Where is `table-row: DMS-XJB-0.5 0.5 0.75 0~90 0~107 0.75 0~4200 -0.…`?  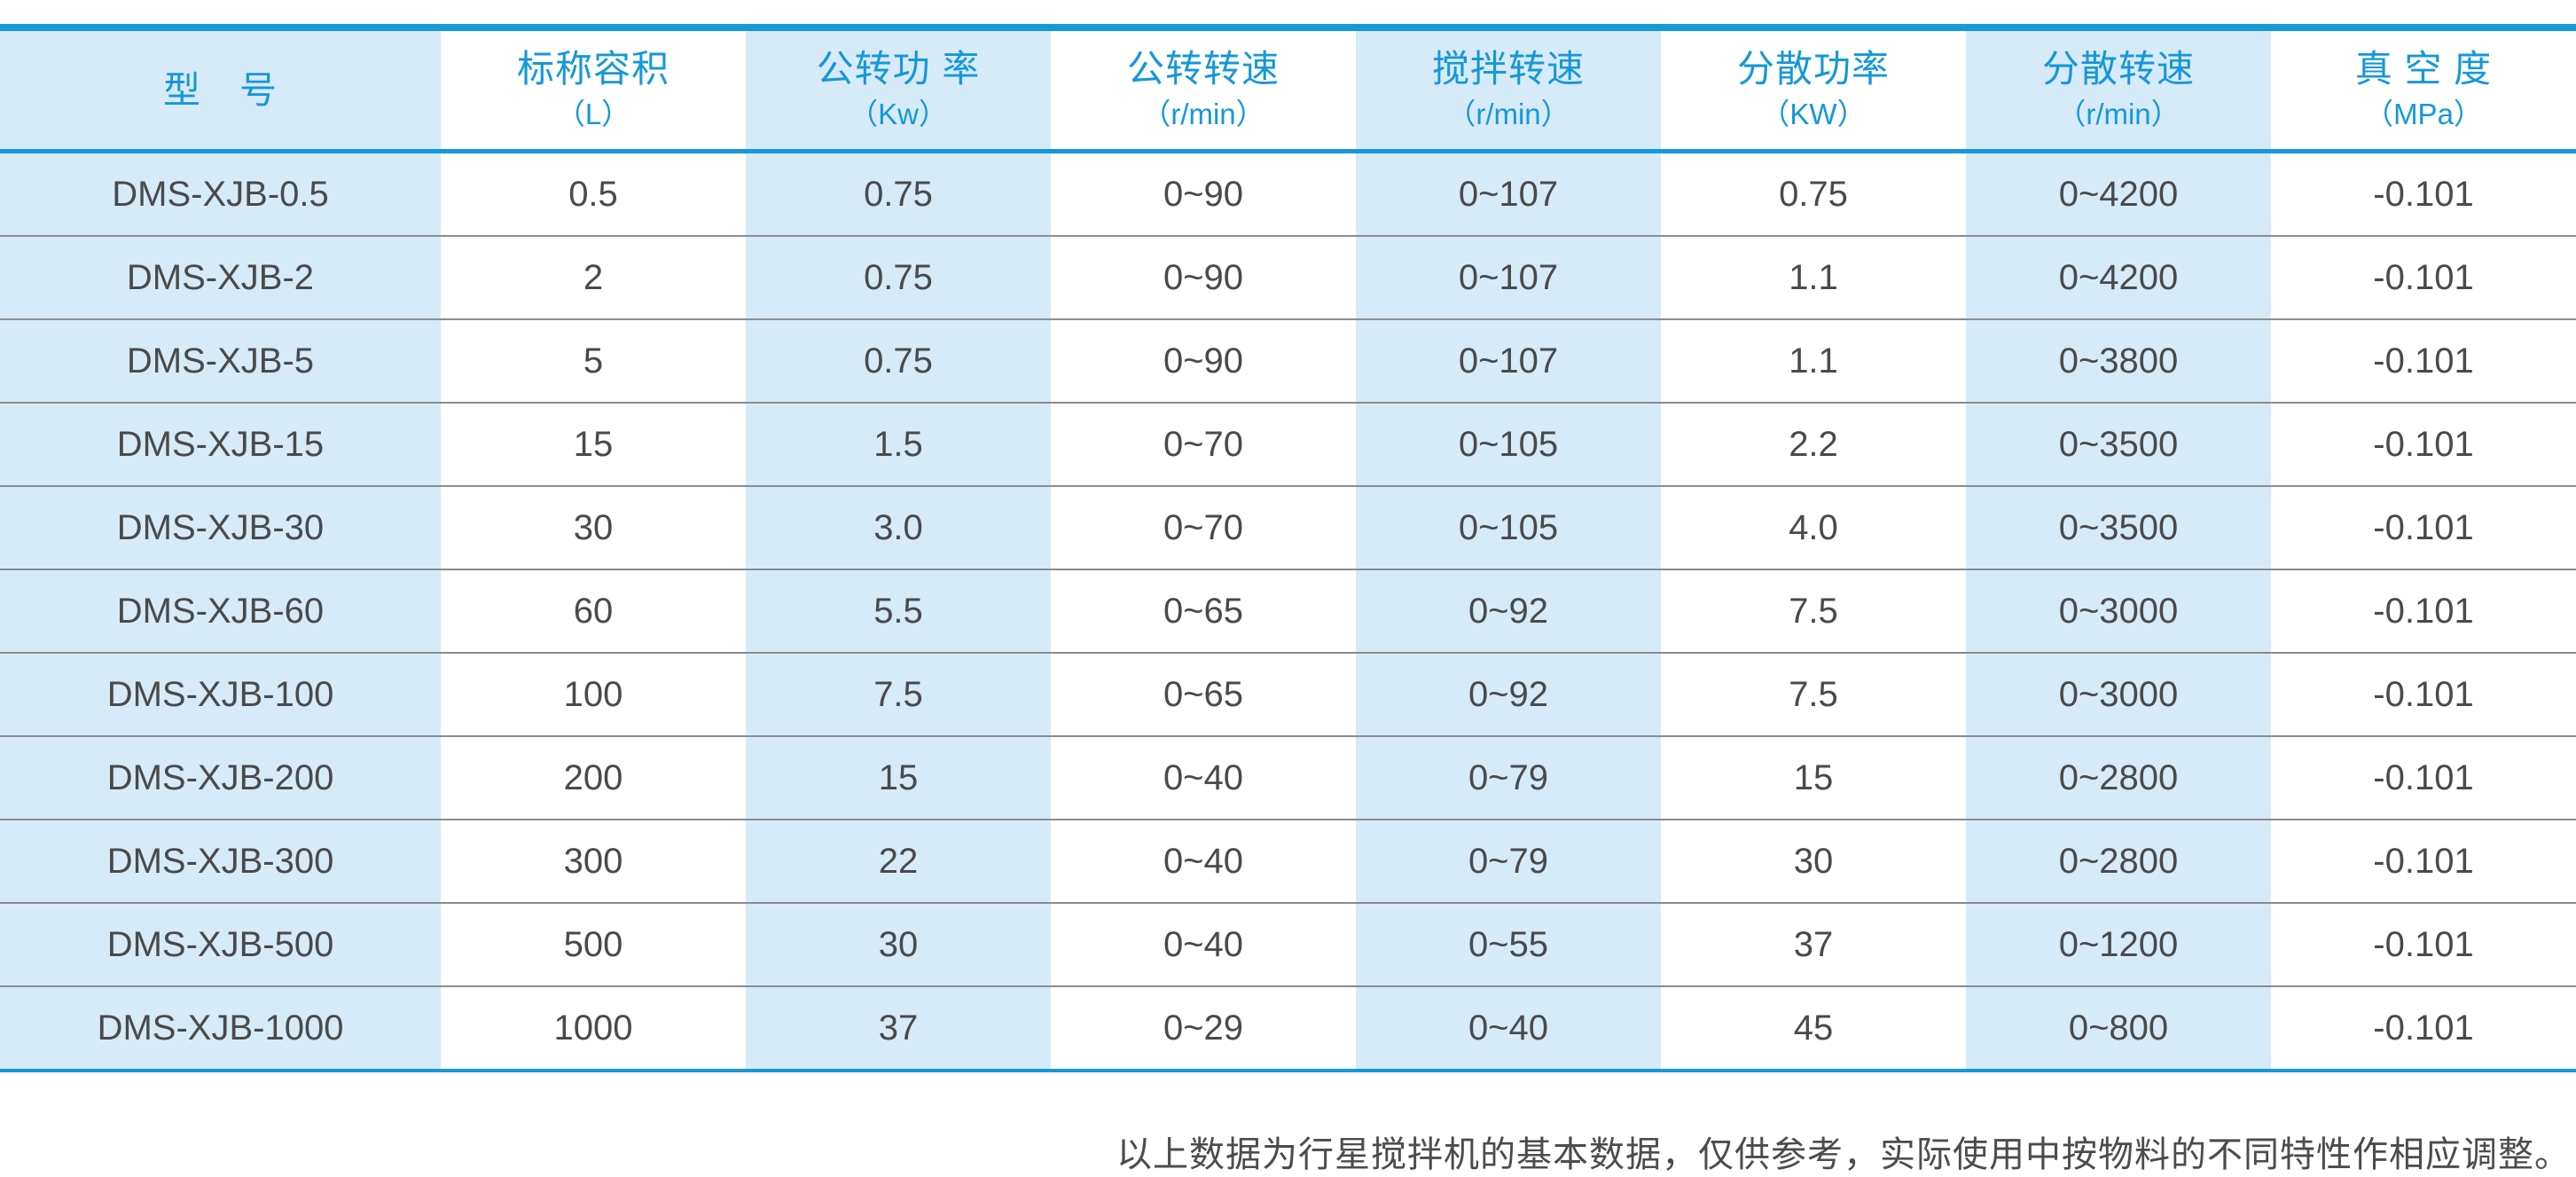 table-row: DMS-XJB-0.5 0.5 0.75 0~90 0~107 0.75 0~4200 -0.… is located at coordinates (1288, 194).